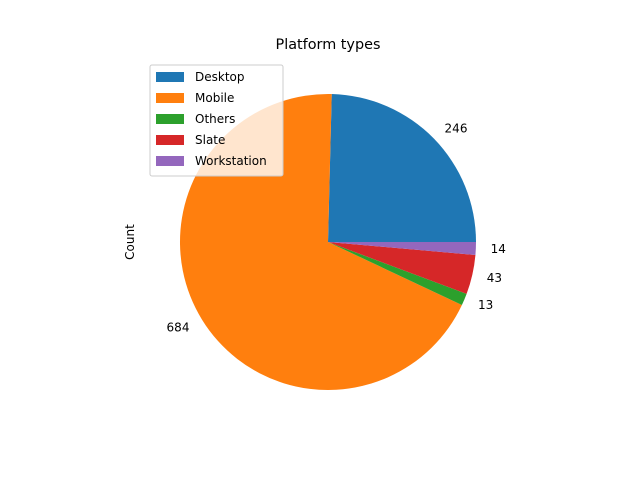 Image resolution: width=640 pixels, height=480 pixels. Describe the element at coordinates (170, 77) in the screenshot. I see `legend-swatch-desktop` at that location.